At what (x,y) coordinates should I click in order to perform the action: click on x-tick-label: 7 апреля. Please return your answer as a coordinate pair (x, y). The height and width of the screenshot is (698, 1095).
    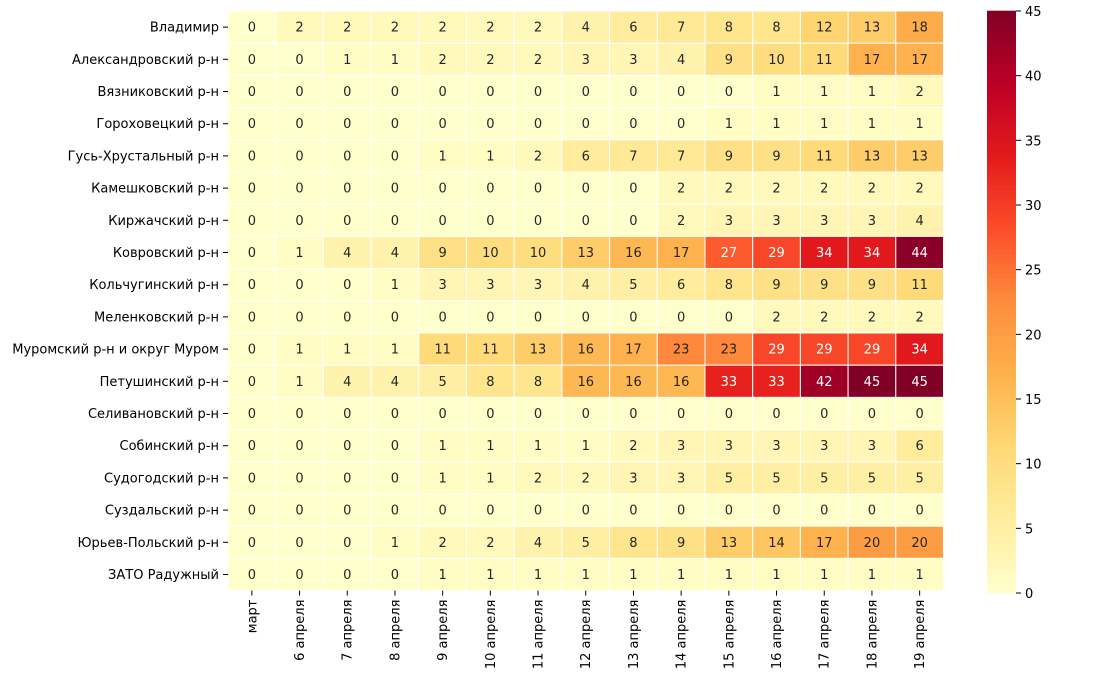
    Looking at the image, I should click on (348, 630).